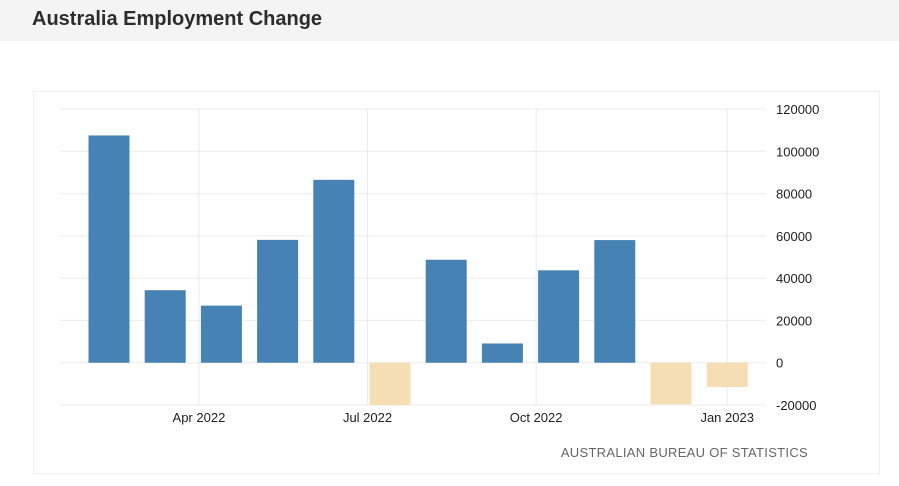 This screenshot has width=899, height=486. Describe the element at coordinates (671, 383) in the screenshot. I see `bar-dec-2022` at that location.